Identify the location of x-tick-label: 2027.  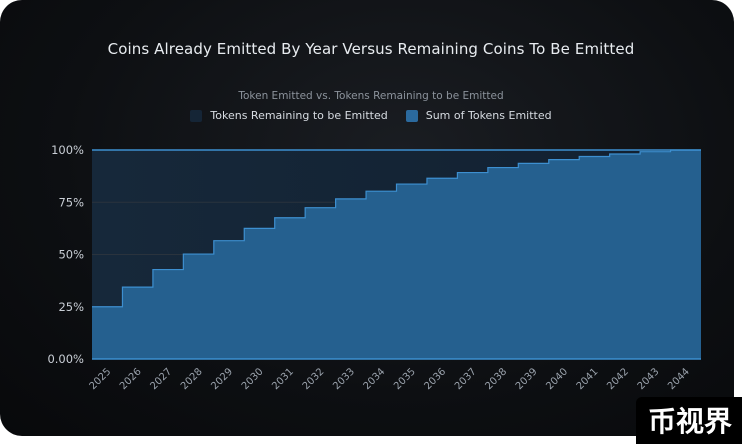
(161, 379).